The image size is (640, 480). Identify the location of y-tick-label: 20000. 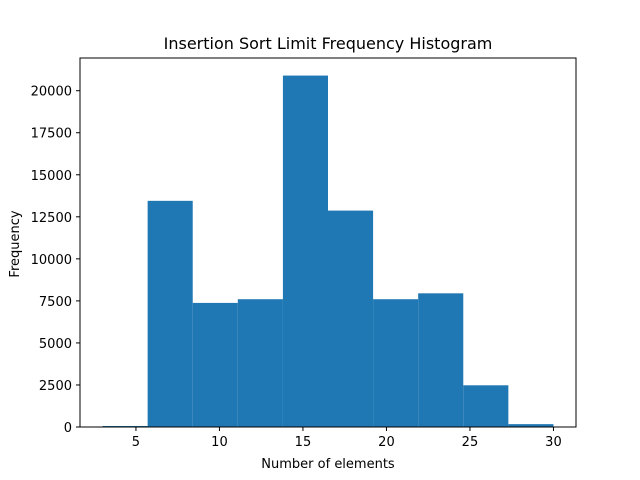
(51, 92).